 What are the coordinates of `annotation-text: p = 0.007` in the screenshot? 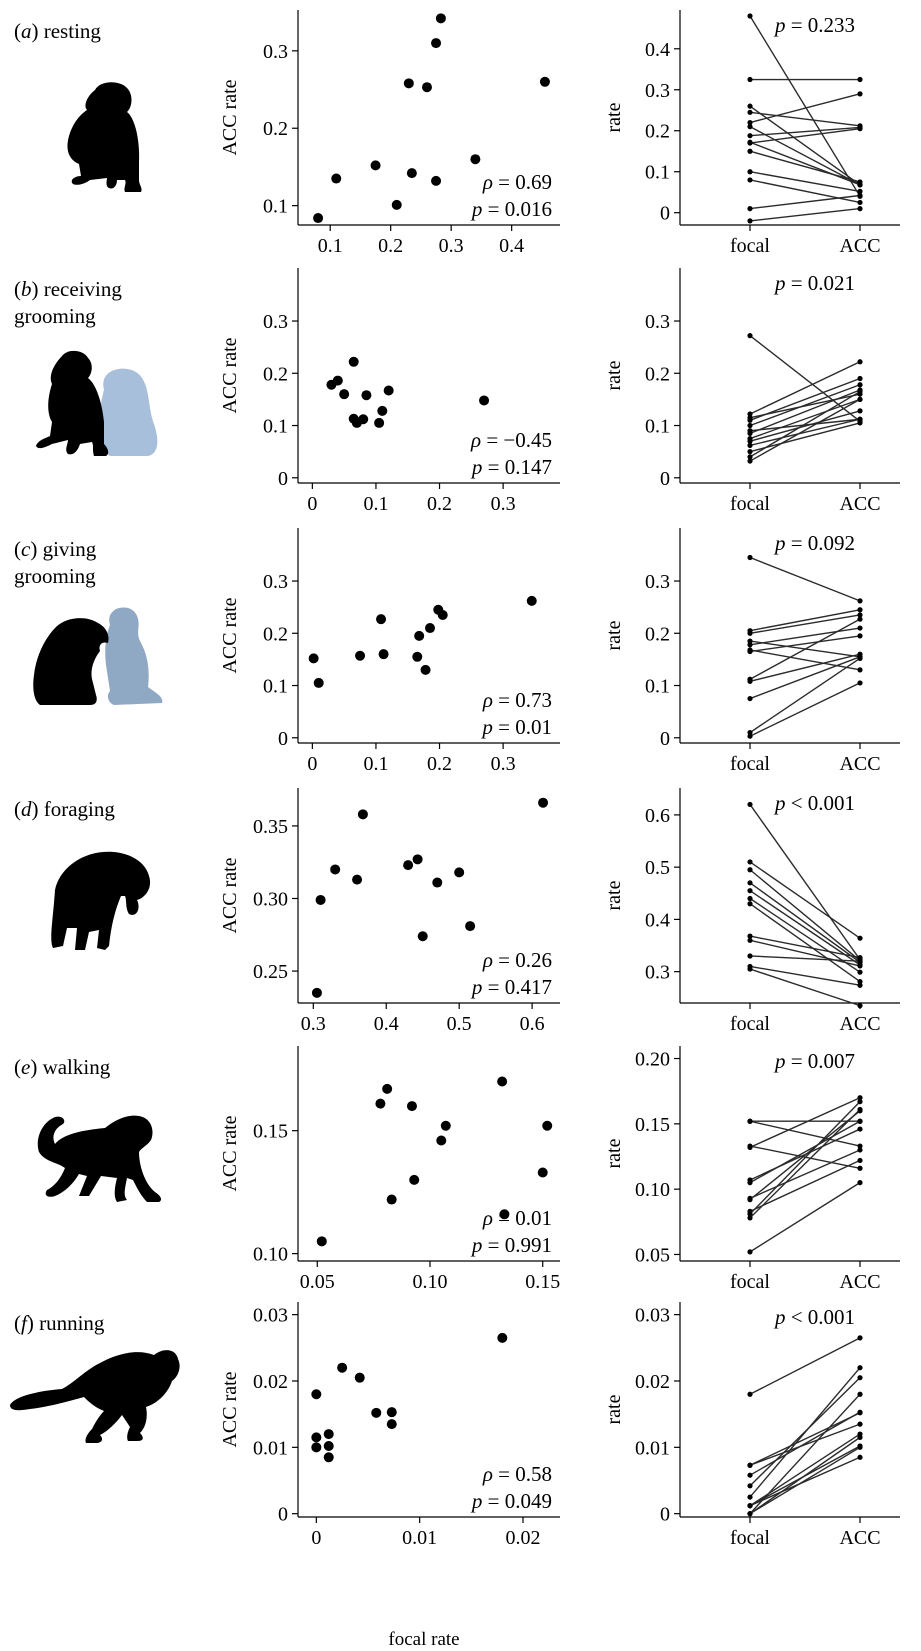 It's located at (814, 1061).